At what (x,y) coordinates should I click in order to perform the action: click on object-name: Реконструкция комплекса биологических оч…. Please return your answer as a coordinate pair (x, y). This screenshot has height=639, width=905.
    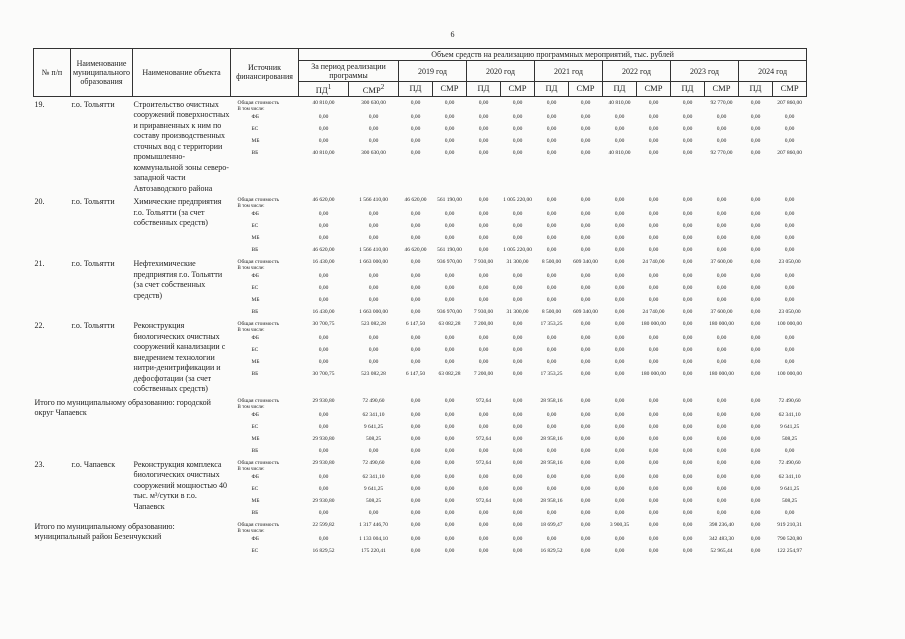
    Looking at the image, I should click on (180, 485).